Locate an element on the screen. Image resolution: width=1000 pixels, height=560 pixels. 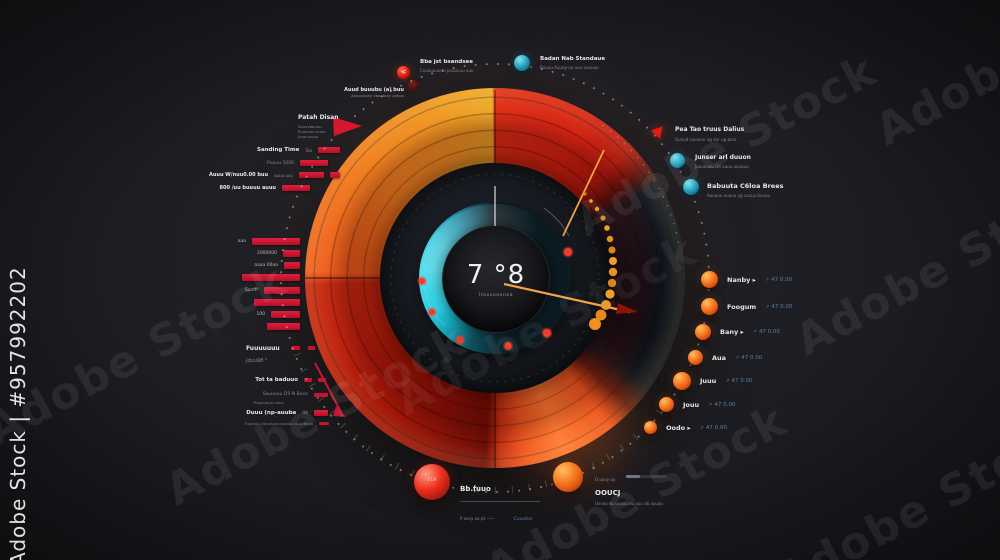
sphere-label: F19 is located at coordinates (432, 480).